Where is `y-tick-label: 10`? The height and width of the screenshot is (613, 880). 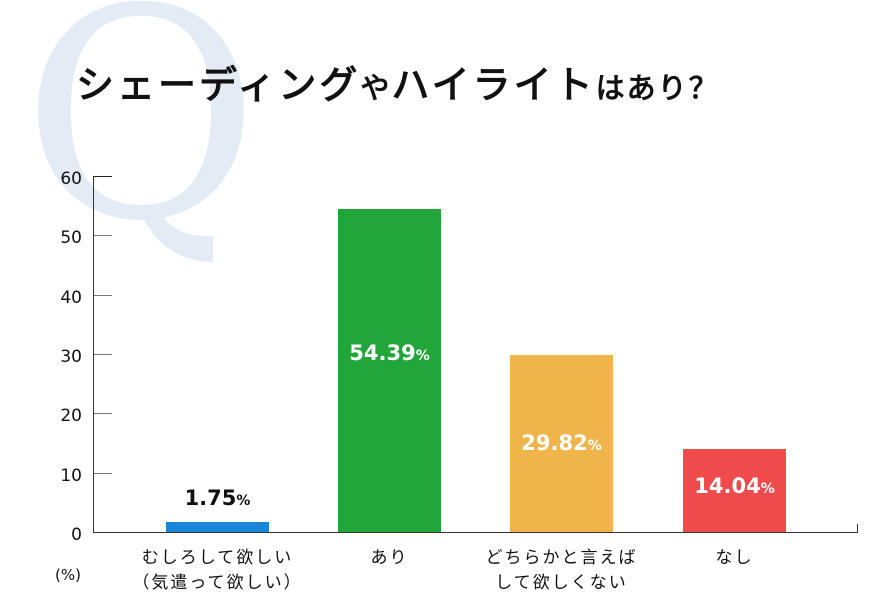 y-tick-label: 10 is located at coordinates (71, 476).